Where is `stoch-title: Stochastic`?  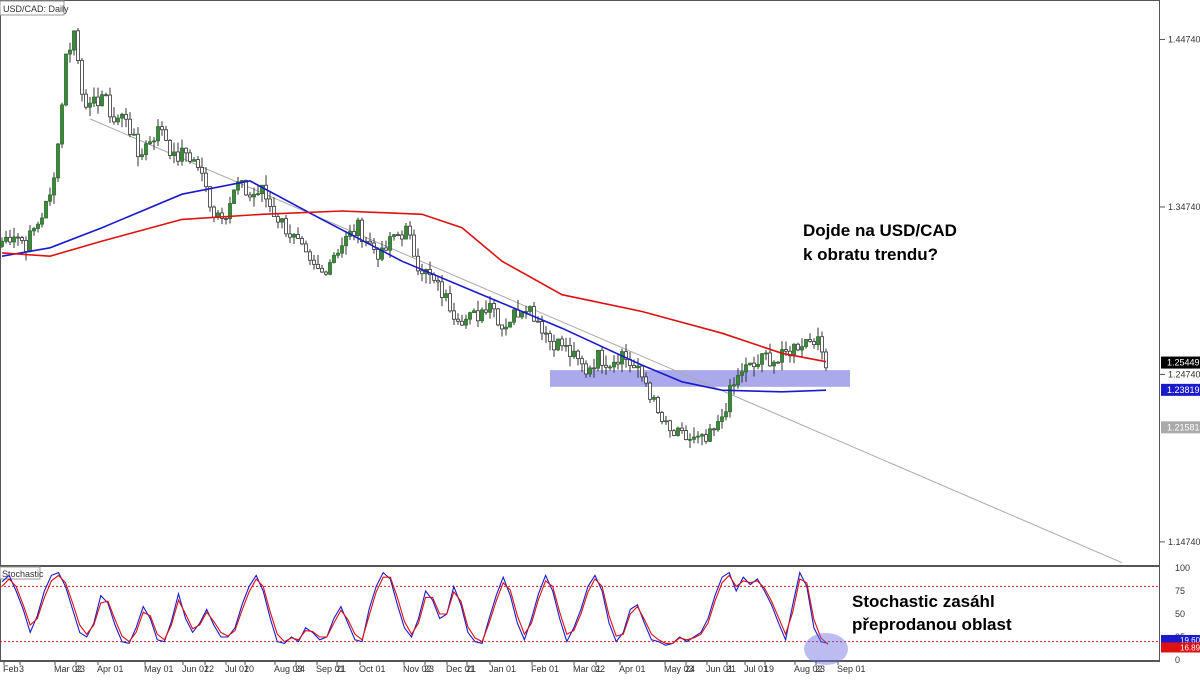 stoch-title: Stochastic is located at coordinates (23, 574).